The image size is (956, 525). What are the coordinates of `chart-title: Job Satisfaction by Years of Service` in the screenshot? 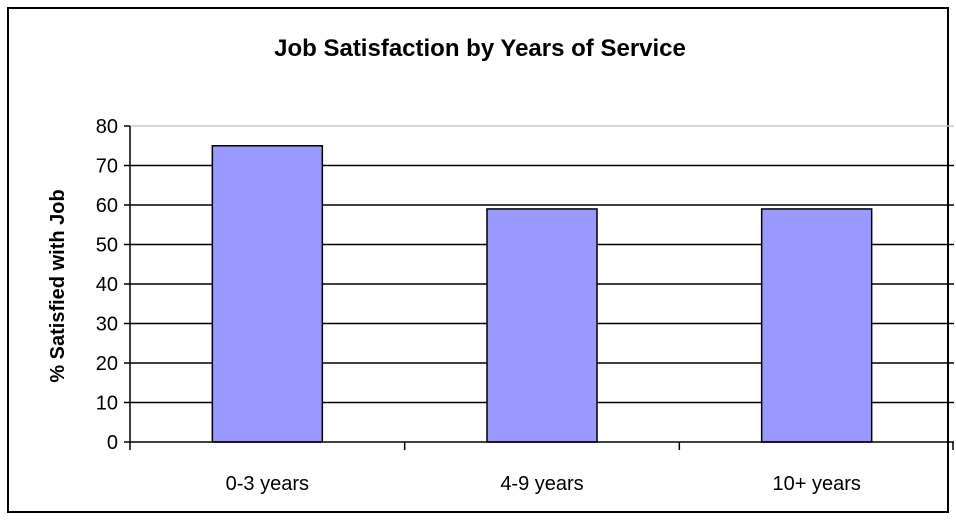 It's located at (480, 48).